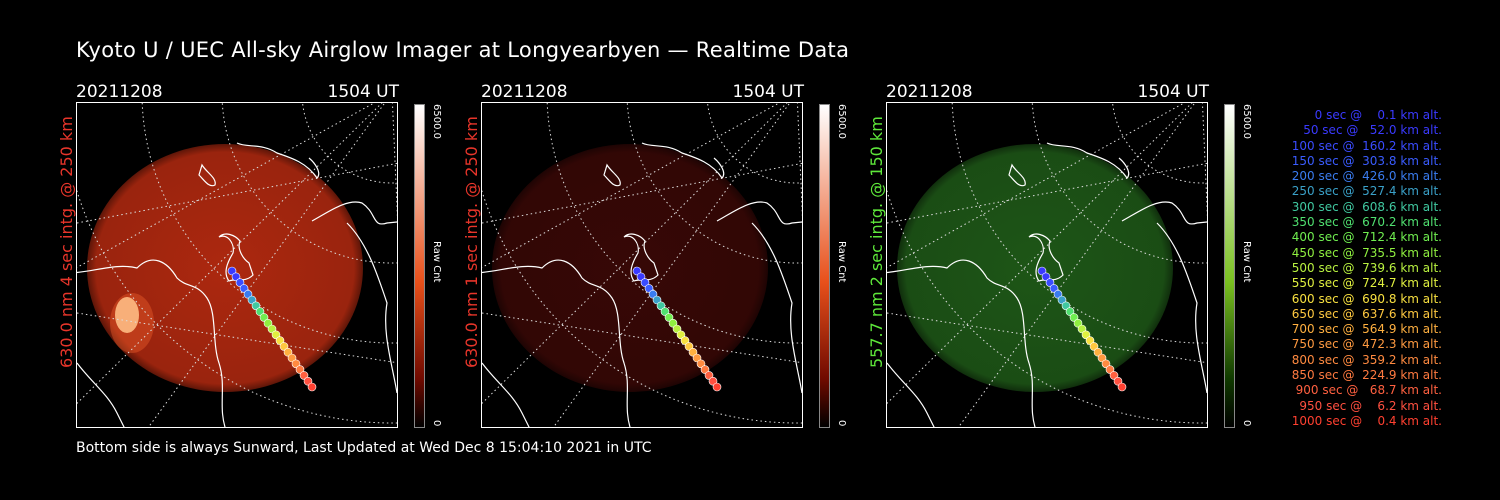 The image size is (1500, 500). What do you see at coordinates (1364, 160) in the screenshot?
I see `legend-row: 150 sec @ 303.8 km alt.` at bounding box center [1364, 160].